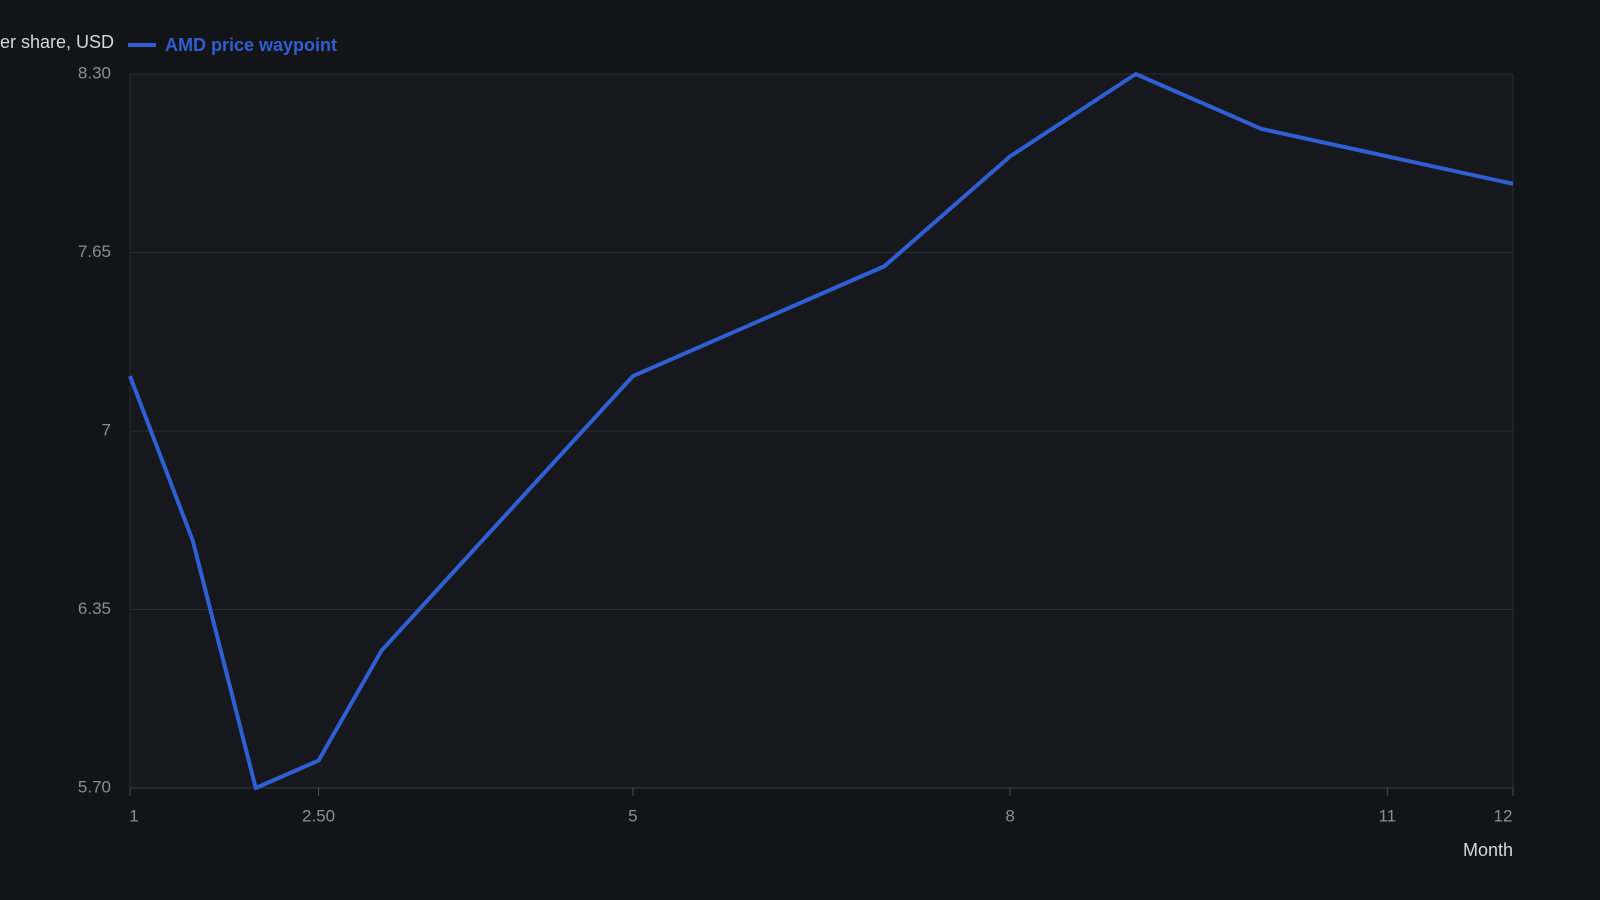  Describe the element at coordinates (94, 251) in the screenshot. I see `y-tick-label: 7.65` at that location.